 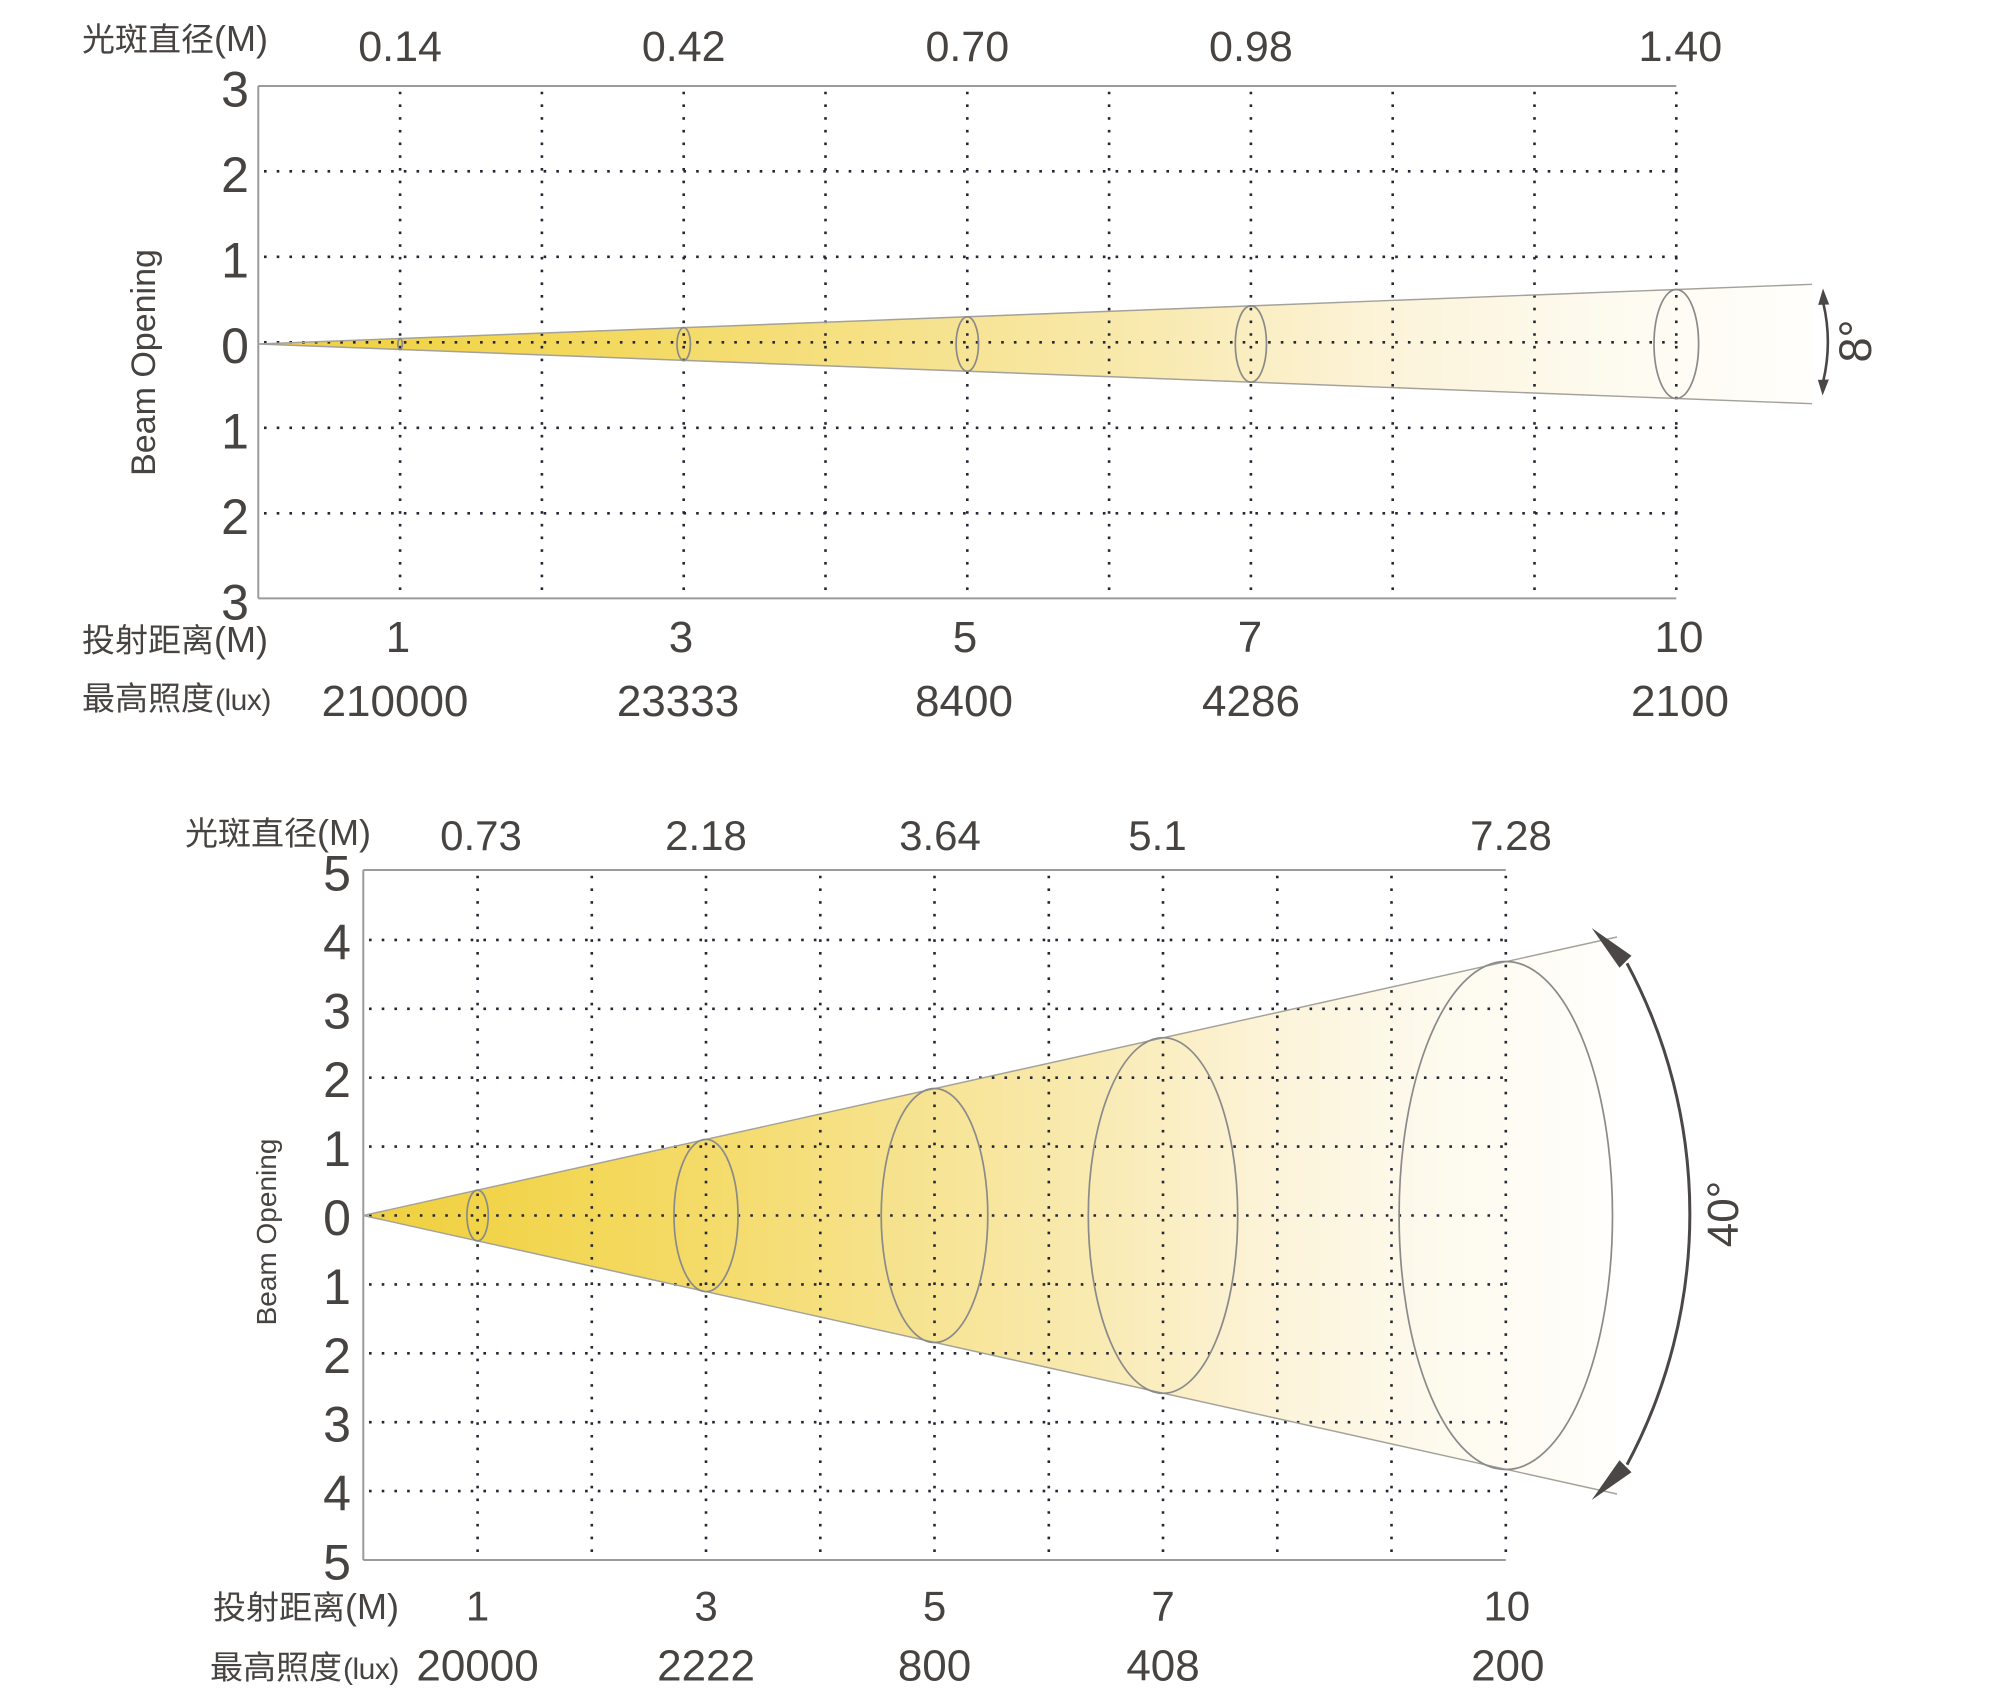 I want to click on svg-text: 0.73, so click(x=481, y=835).